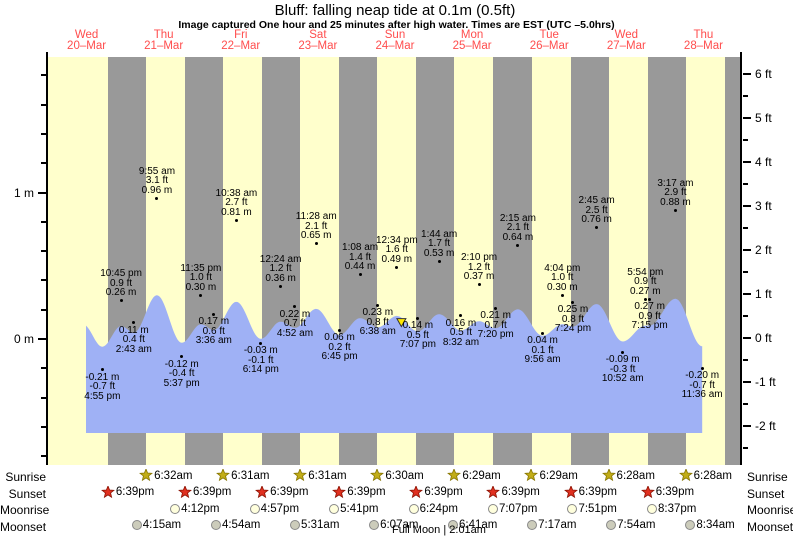  Describe the element at coordinates (134, 340) in the screenshot. I see `tide-annotation: 0.11 m 0.4 ft 2:43 am` at that location.